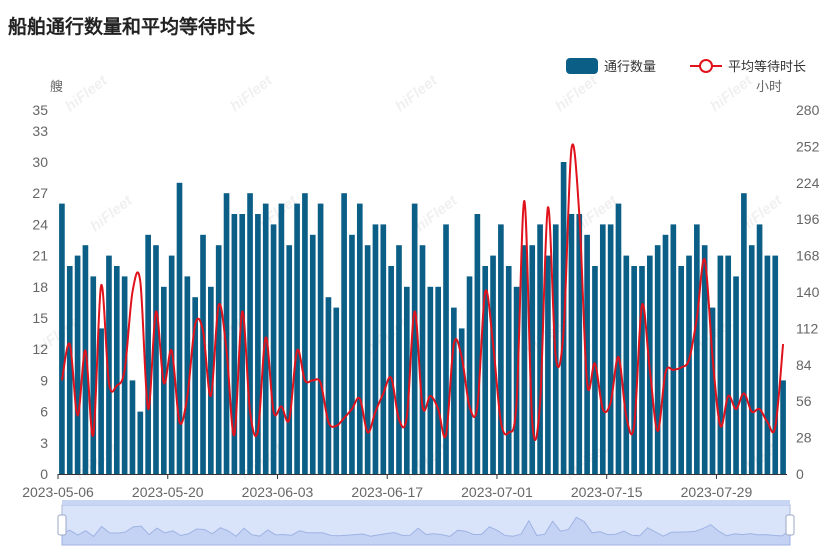  Describe the element at coordinates (132, 27) in the screenshot. I see `chart-title: 船舶通行数量和平均等待时长` at that location.